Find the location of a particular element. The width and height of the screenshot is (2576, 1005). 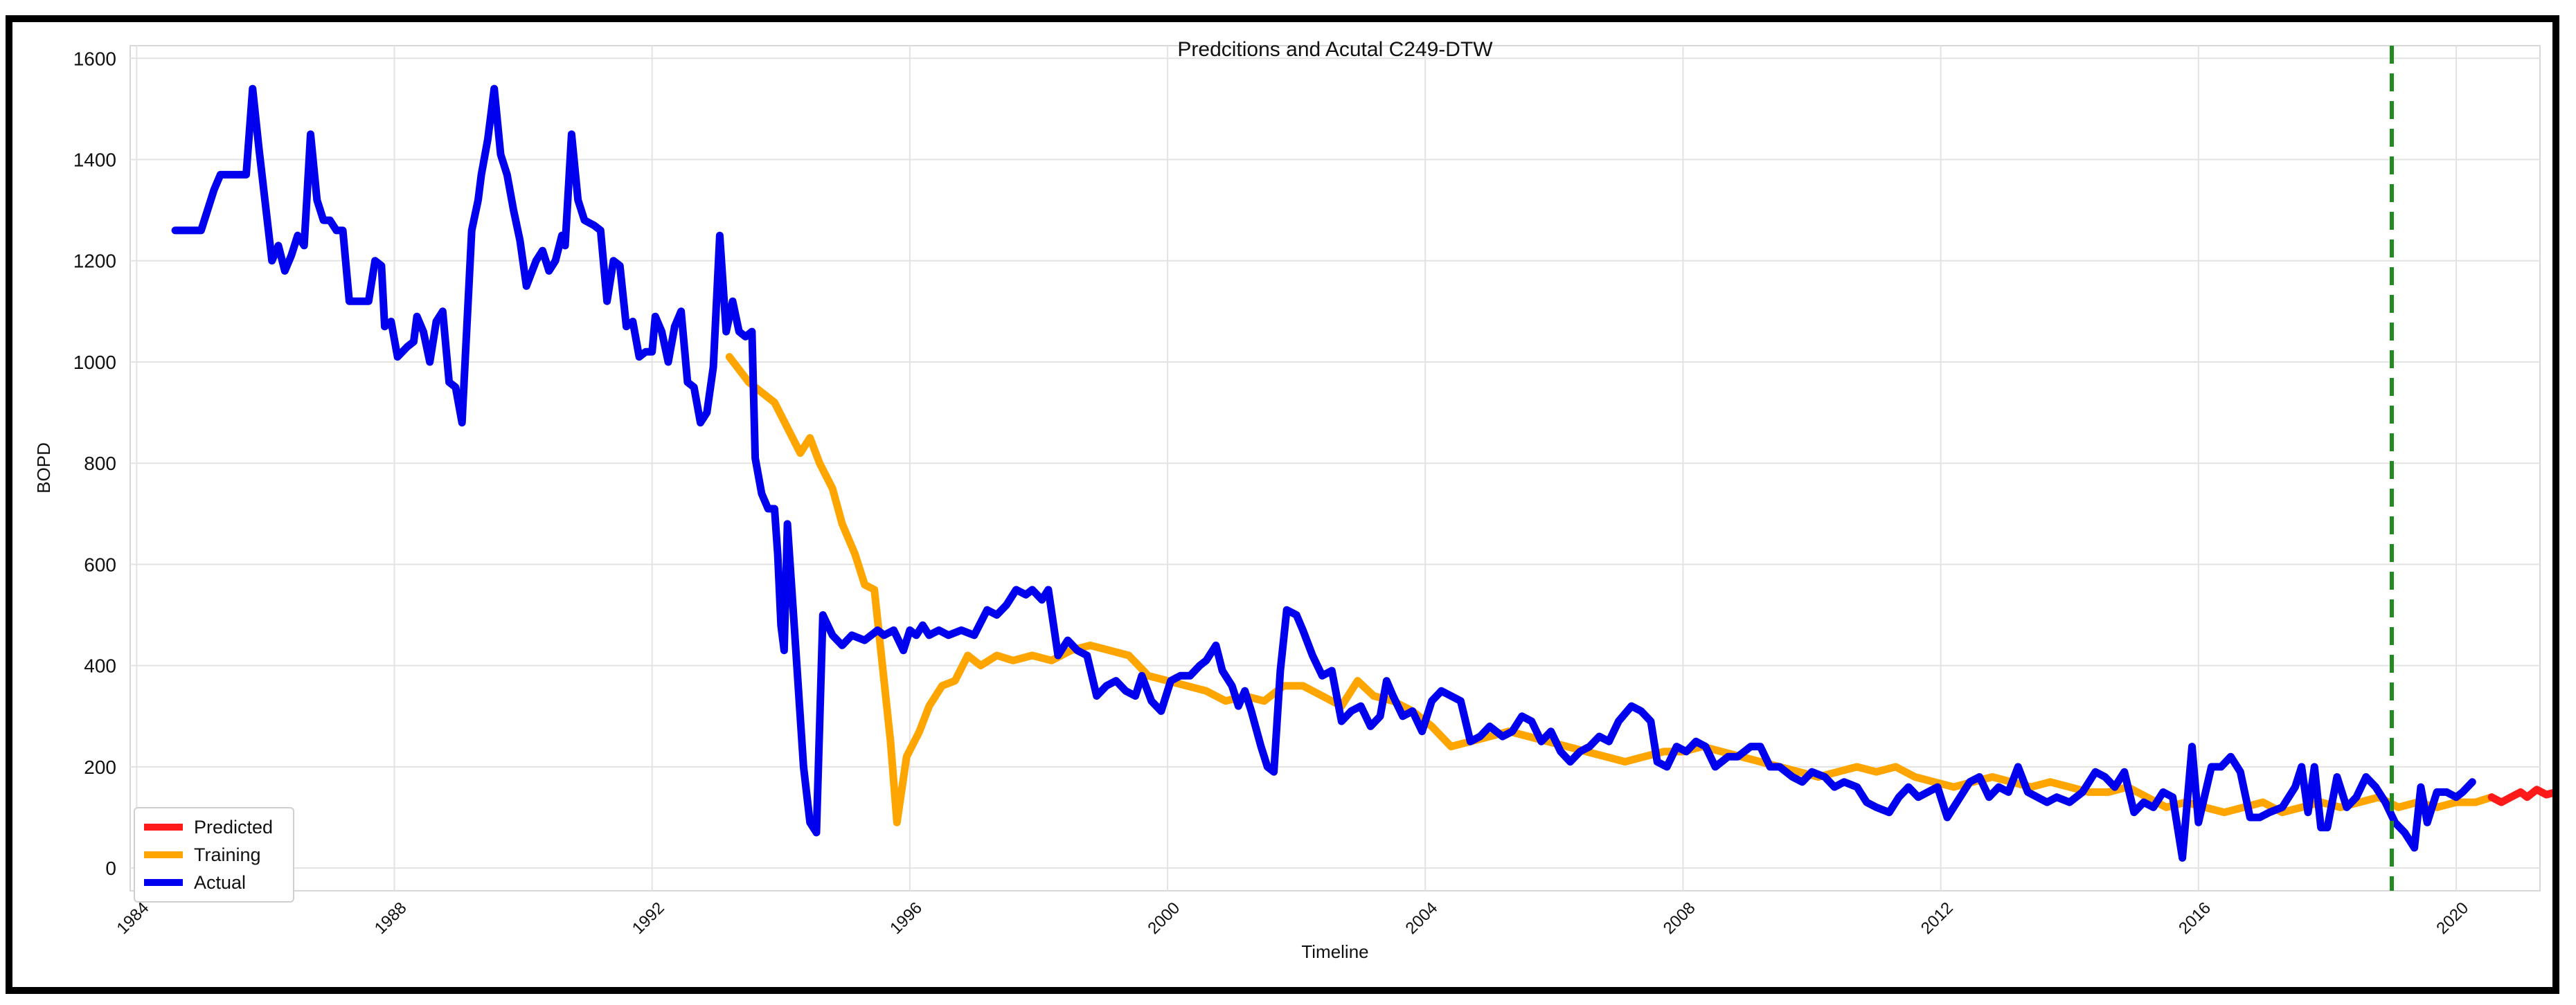

legend: Predicted Training Actual is located at coordinates (214, 855).